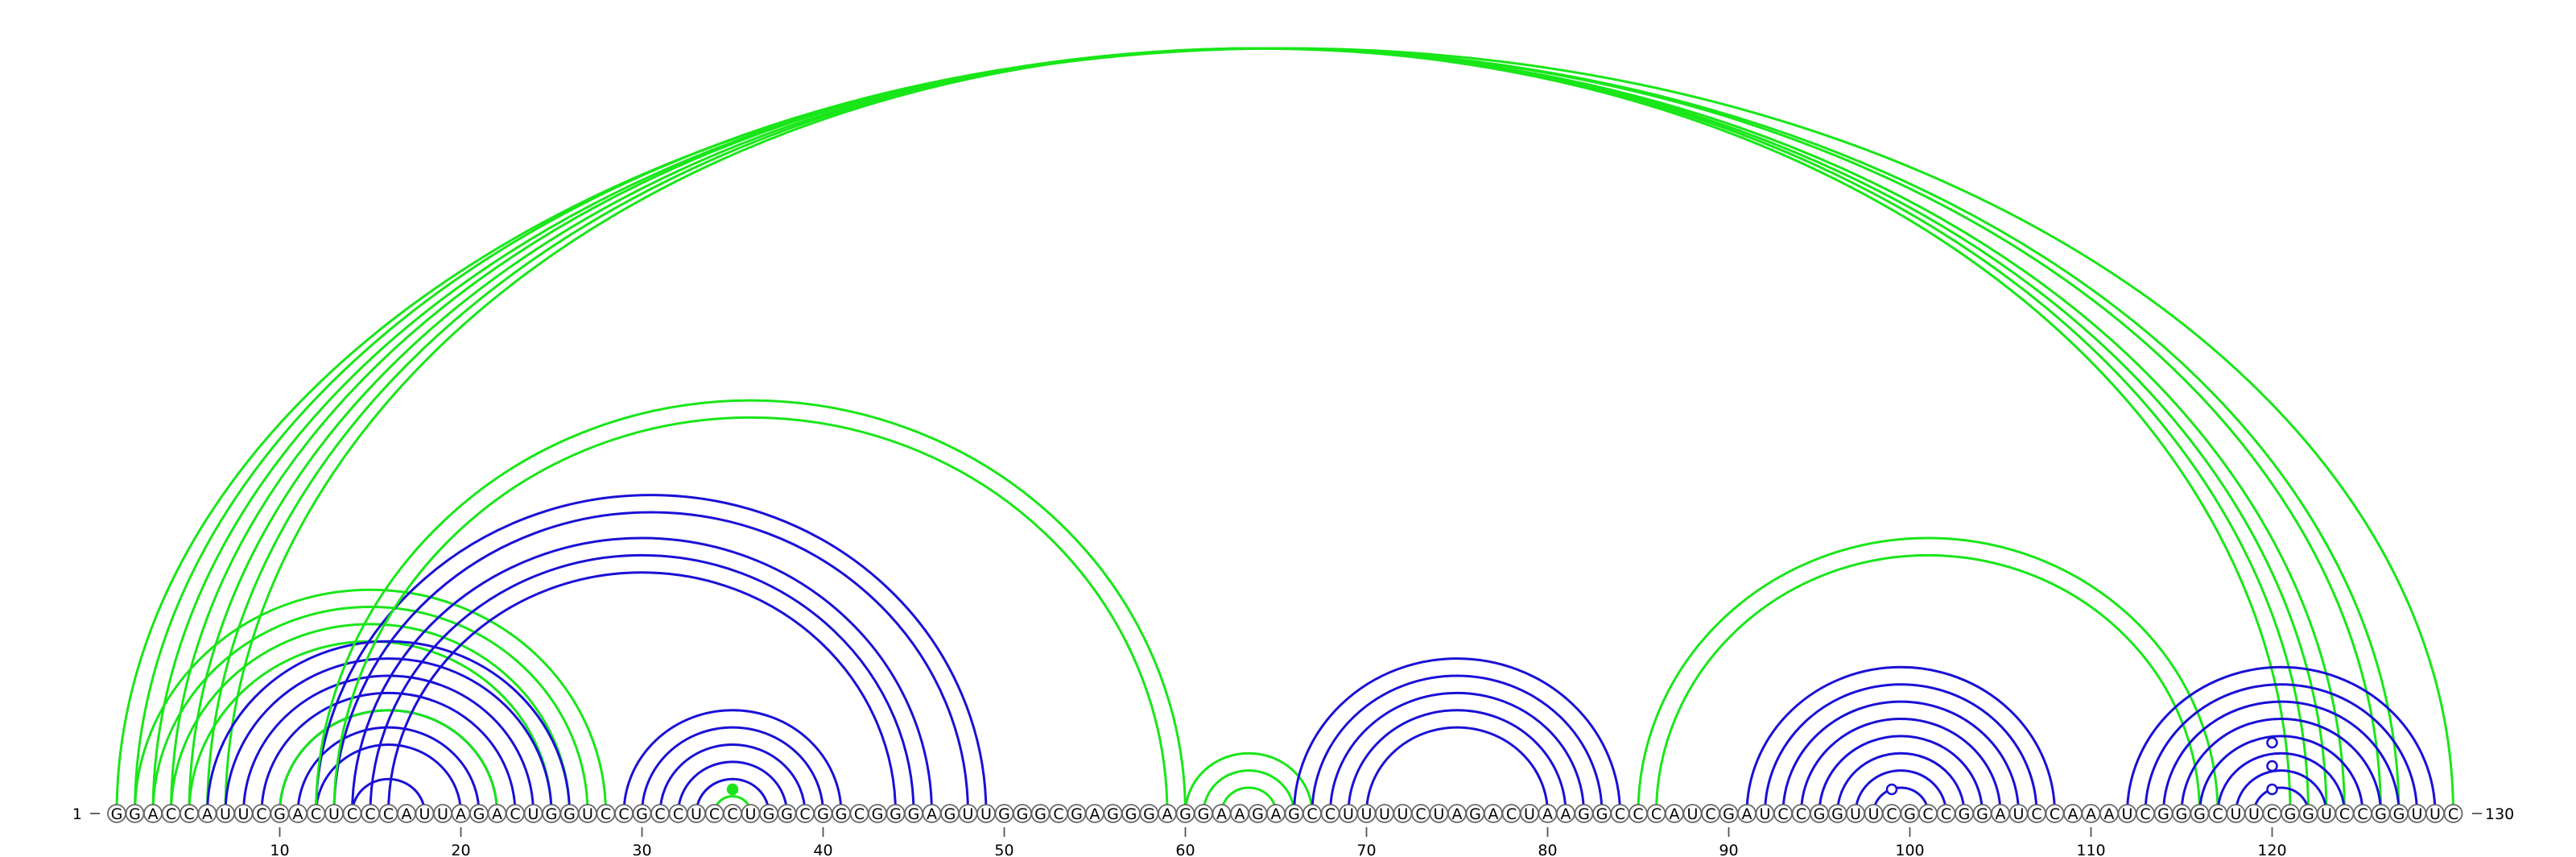  Describe the element at coordinates (641, 849) in the screenshot. I see `tick-label: 30` at that location.